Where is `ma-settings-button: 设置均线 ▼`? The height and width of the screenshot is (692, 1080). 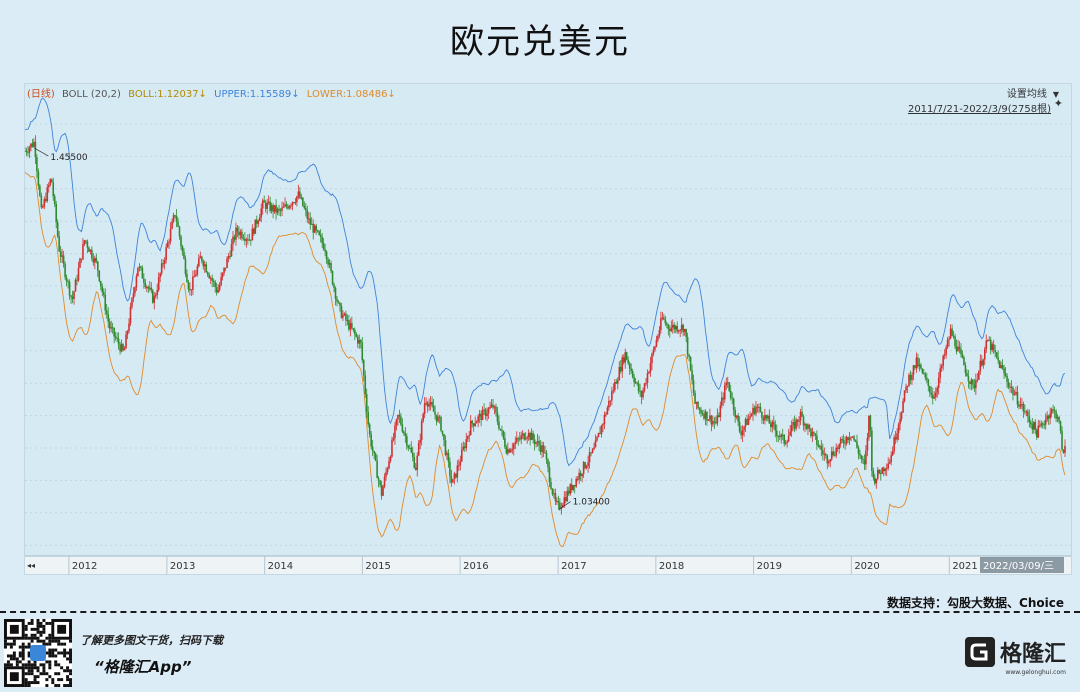 ma-settings-button: 设置均线 ▼ is located at coordinates (1033, 92).